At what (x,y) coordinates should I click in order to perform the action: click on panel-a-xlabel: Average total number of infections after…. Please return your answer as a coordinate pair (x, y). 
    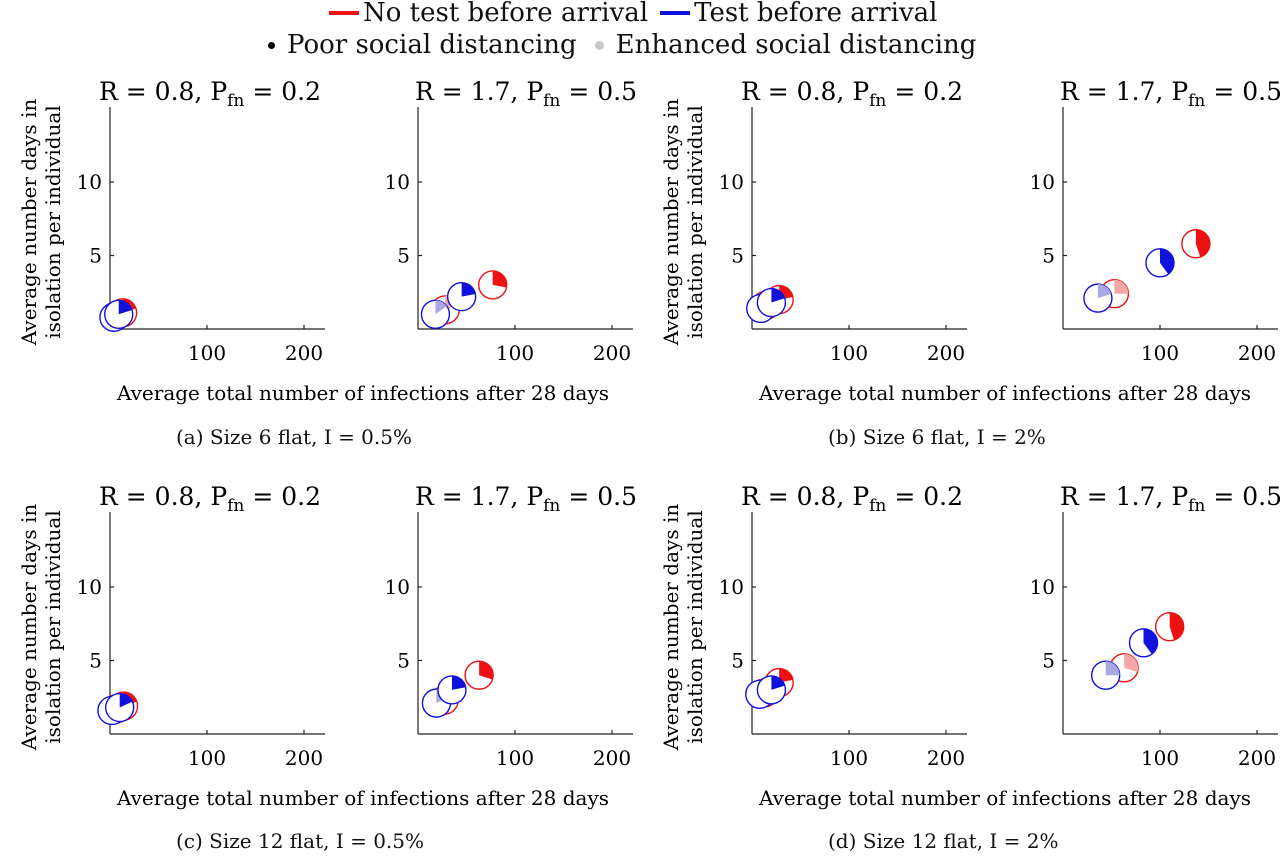
    Looking at the image, I should click on (362, 393).